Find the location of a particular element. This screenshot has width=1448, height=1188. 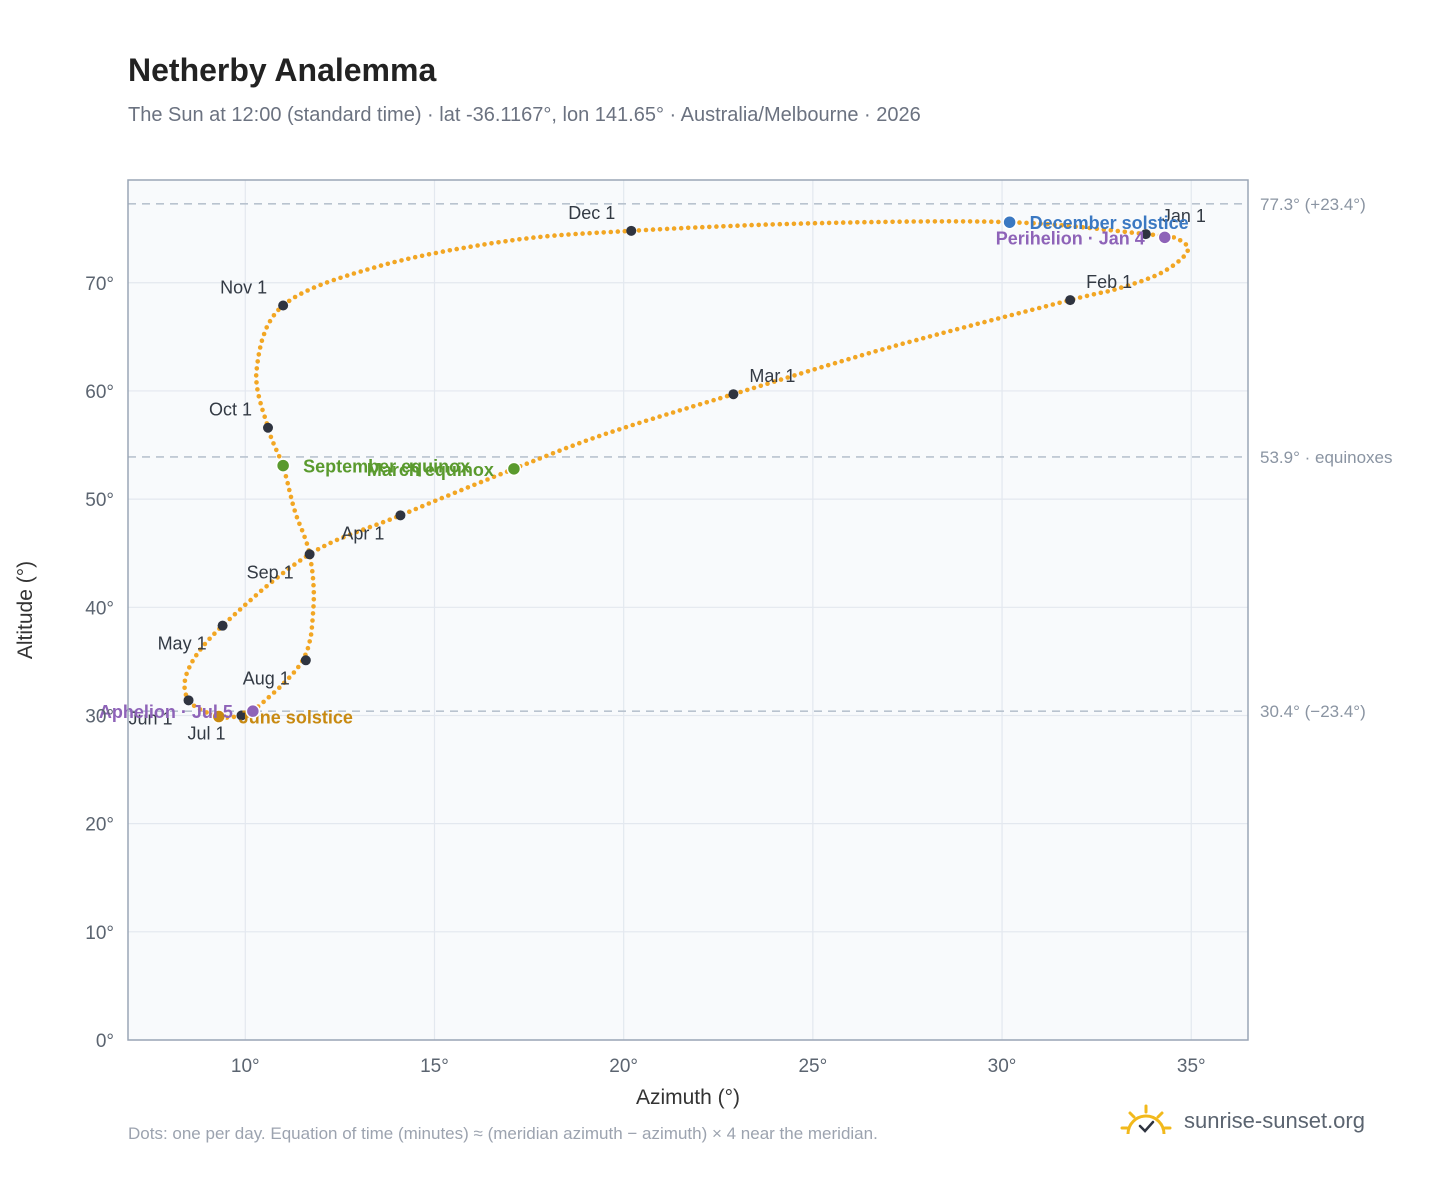

brand: sunrise-sunset.org is located at coordinates (1242, 1121).